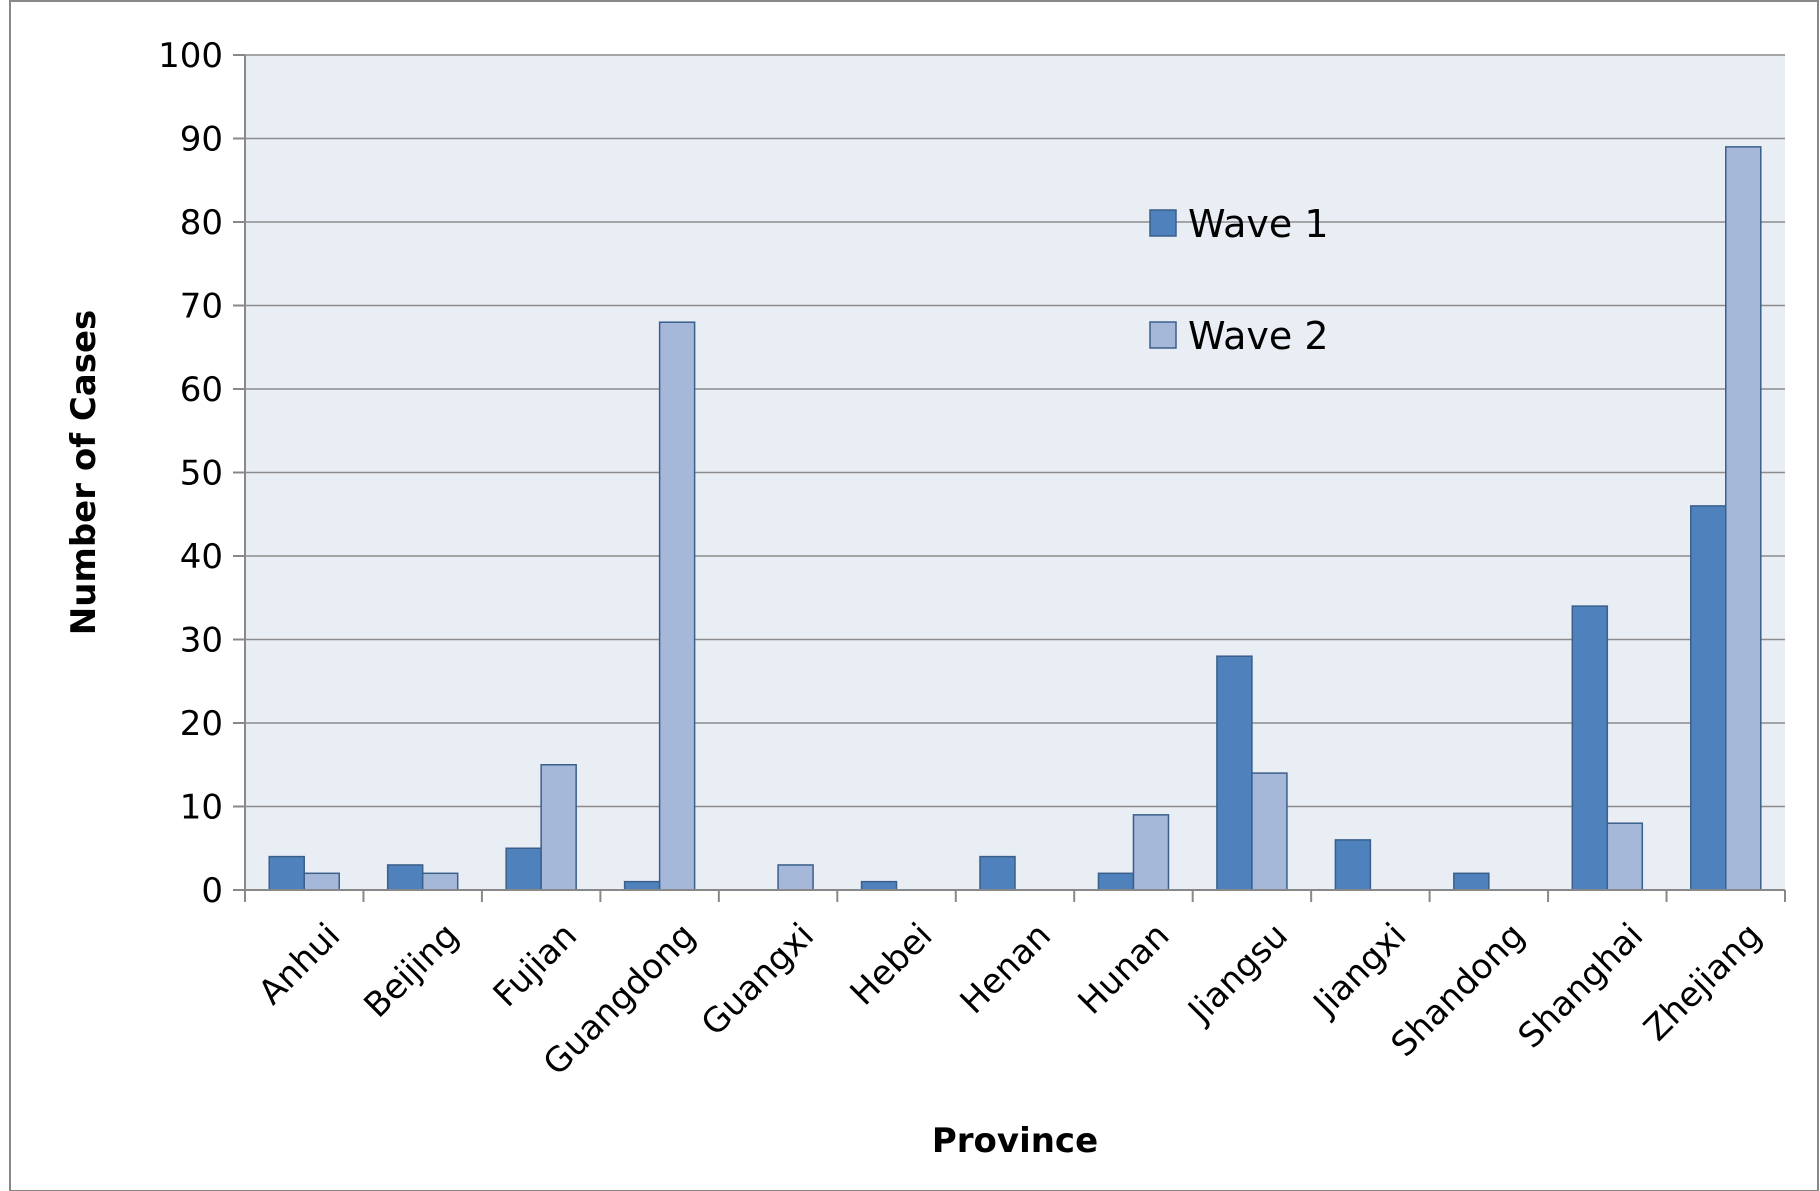 The image size is (1820, 1191). What do you see at coordinates (879, 885) in the screenshot?
I see `bar-wave1-hebei` at bounding box center [879, 885].